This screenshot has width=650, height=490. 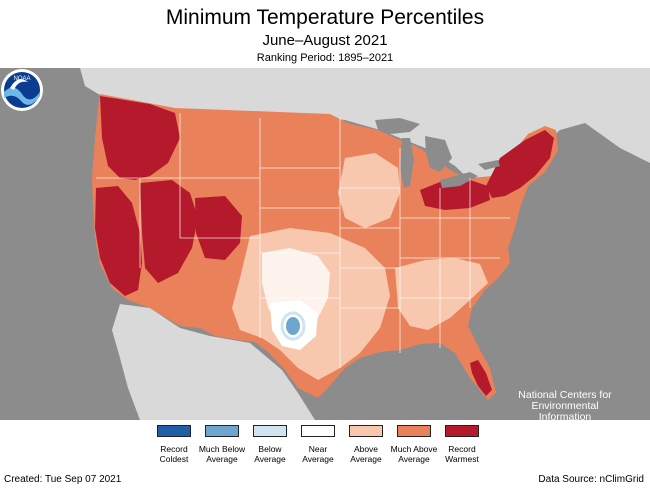 I want to click on legend-label: Much Below Average, so click(x=222, y=454).